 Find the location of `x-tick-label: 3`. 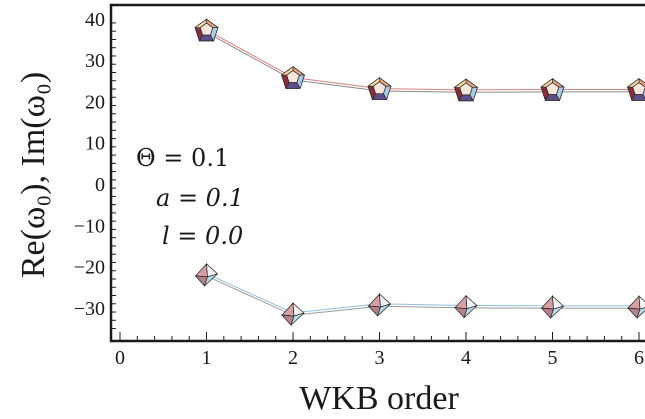

x-tick-label: 3 is located at coordinates (380, 358).